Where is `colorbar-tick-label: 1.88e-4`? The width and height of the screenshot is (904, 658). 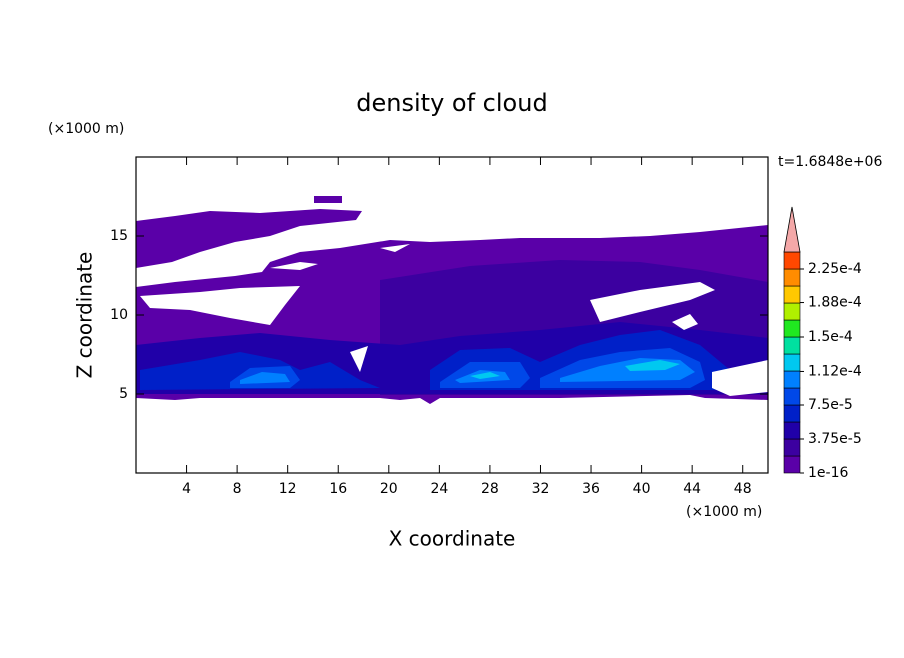
colorbar-tick-label: 1.88e-4 is located at coordinates (835, 303).